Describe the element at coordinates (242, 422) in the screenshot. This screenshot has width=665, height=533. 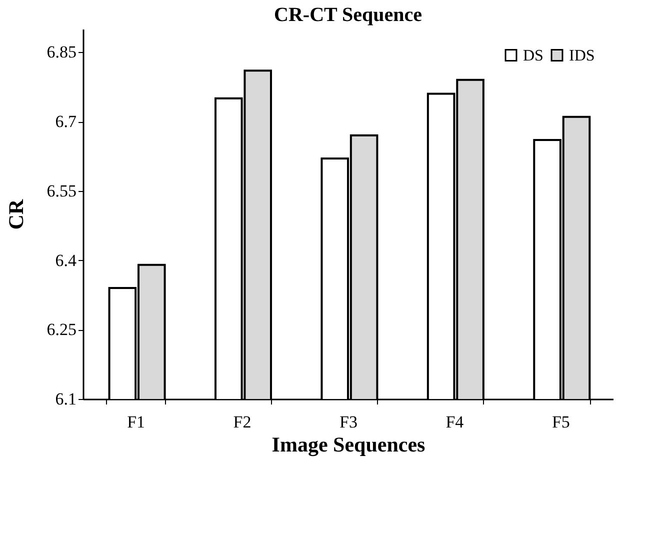
I see `x-tick-label: F2` at that location.